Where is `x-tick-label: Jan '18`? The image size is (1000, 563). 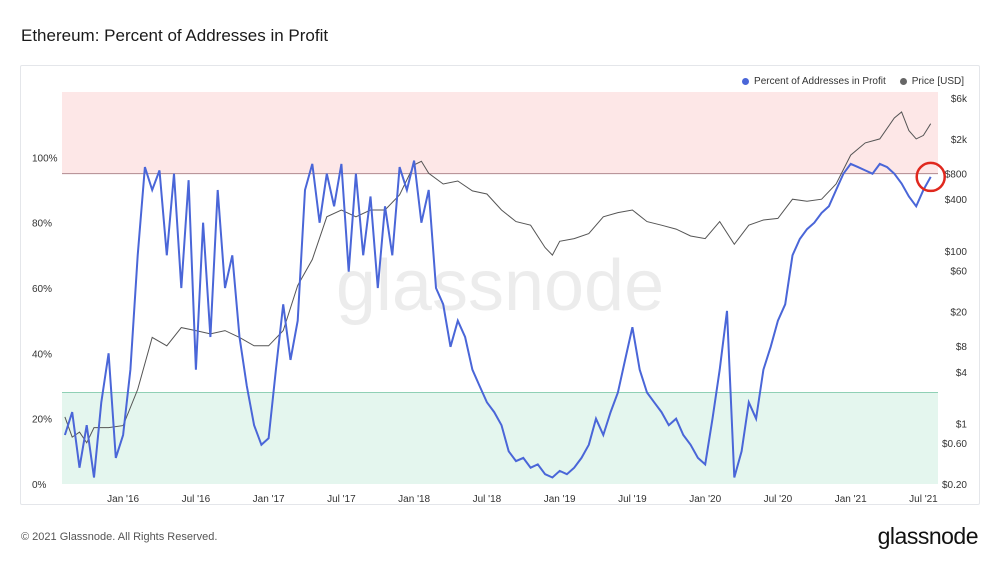
x-tick-label: Jan '18 is located at coordinates (414, 499).